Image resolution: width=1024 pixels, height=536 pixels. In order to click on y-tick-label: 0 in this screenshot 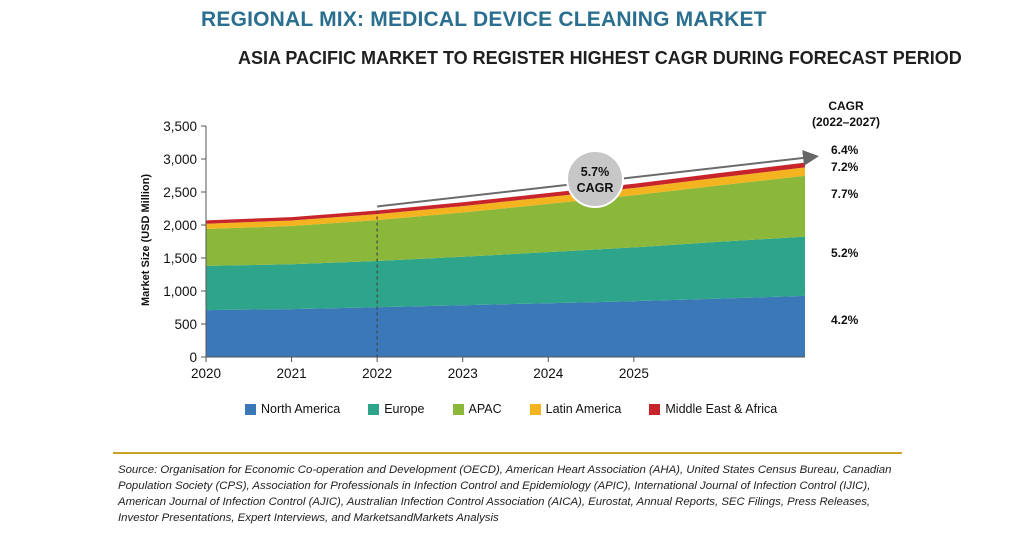, I will do `click(193, 357)`.